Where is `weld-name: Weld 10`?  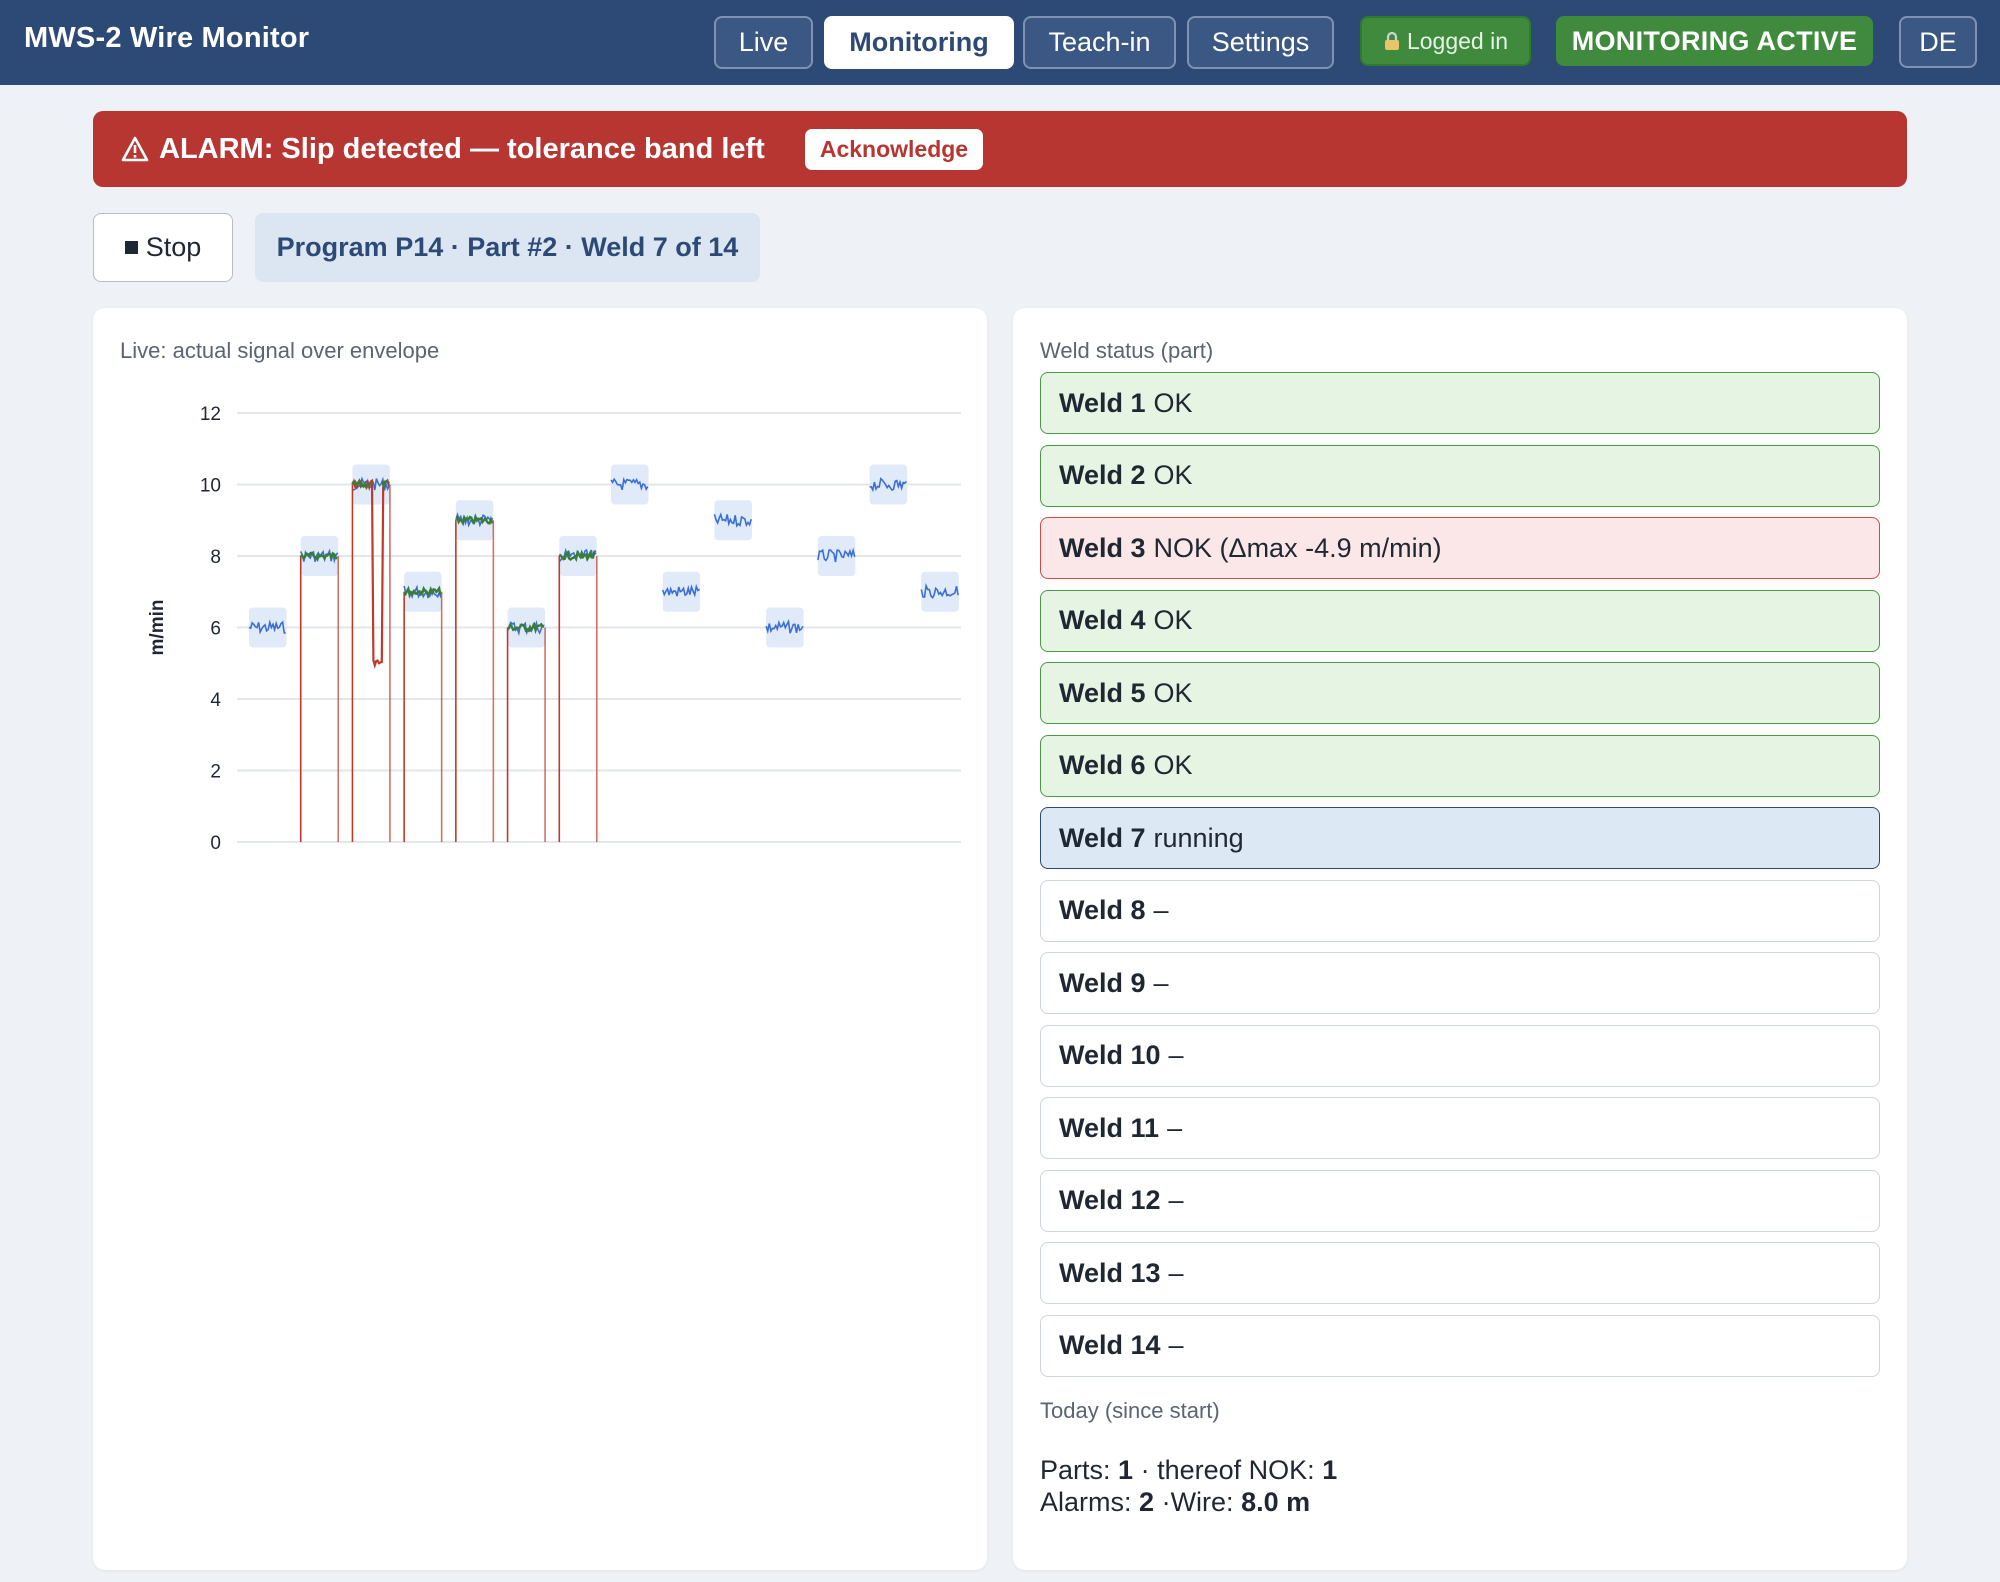 weld-name: Weld 10 is located at coordinates (1110, 1055).